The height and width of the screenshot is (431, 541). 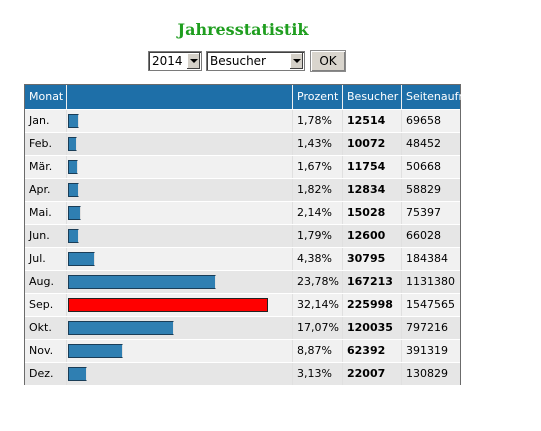 I want to click on pageviews-cell: 391319, so click(x=427, y=350).